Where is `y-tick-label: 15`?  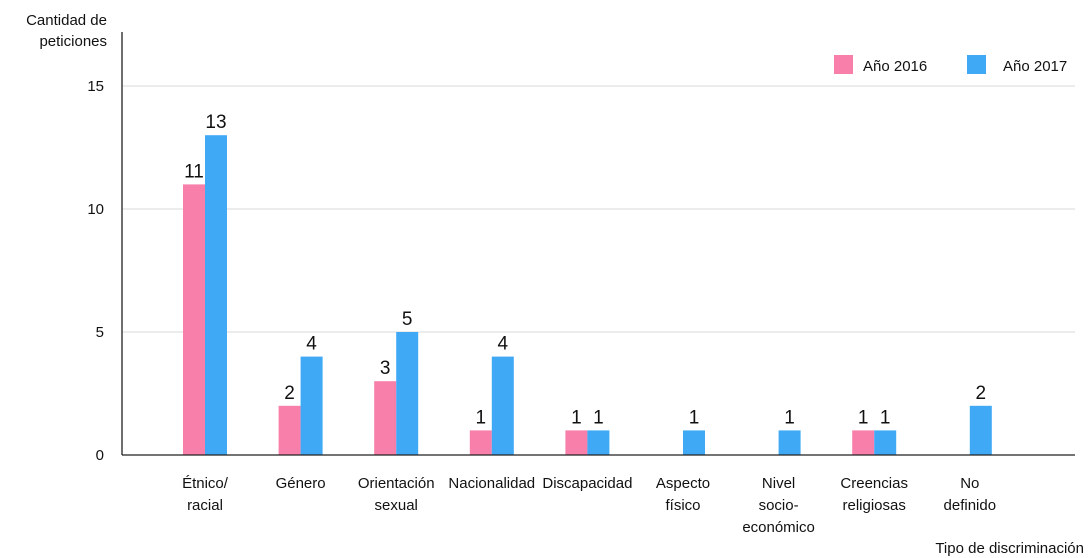 y-tick-label: 15 is located at coordinates (95, 86).